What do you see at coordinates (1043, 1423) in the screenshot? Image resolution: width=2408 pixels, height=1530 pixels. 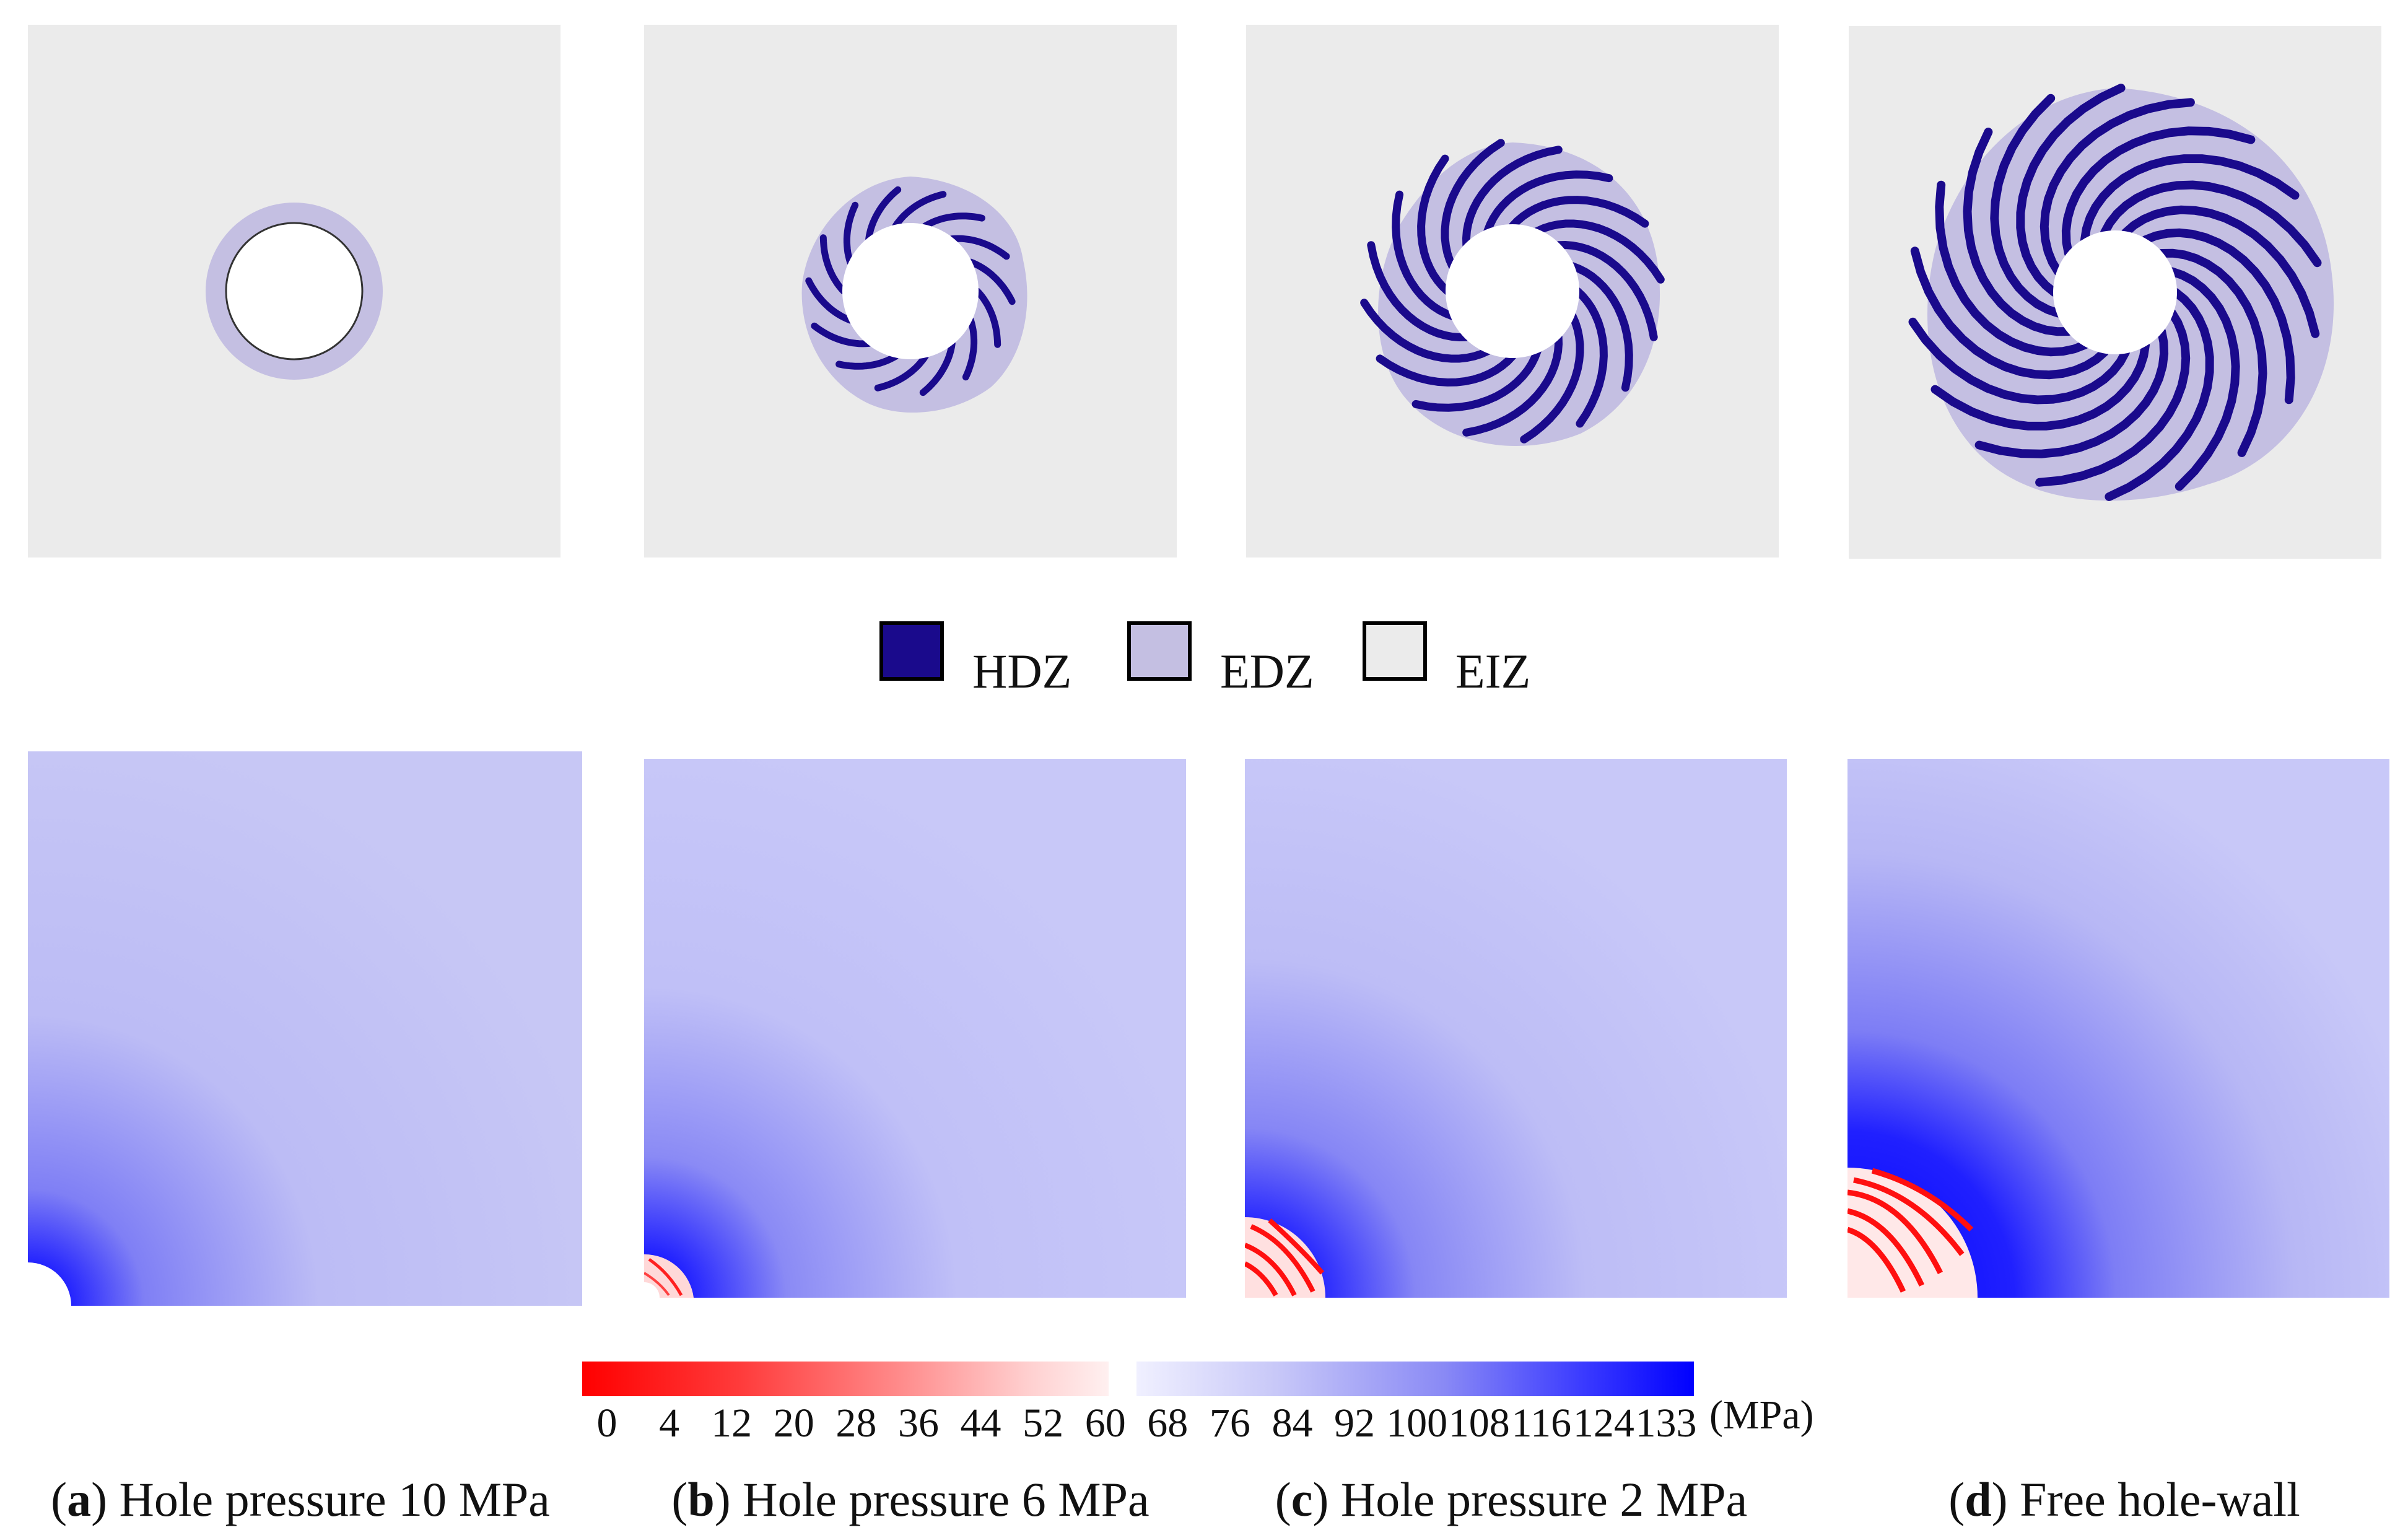 I see `colorbar-tick: 52` at bounding box center [1043, 1423].